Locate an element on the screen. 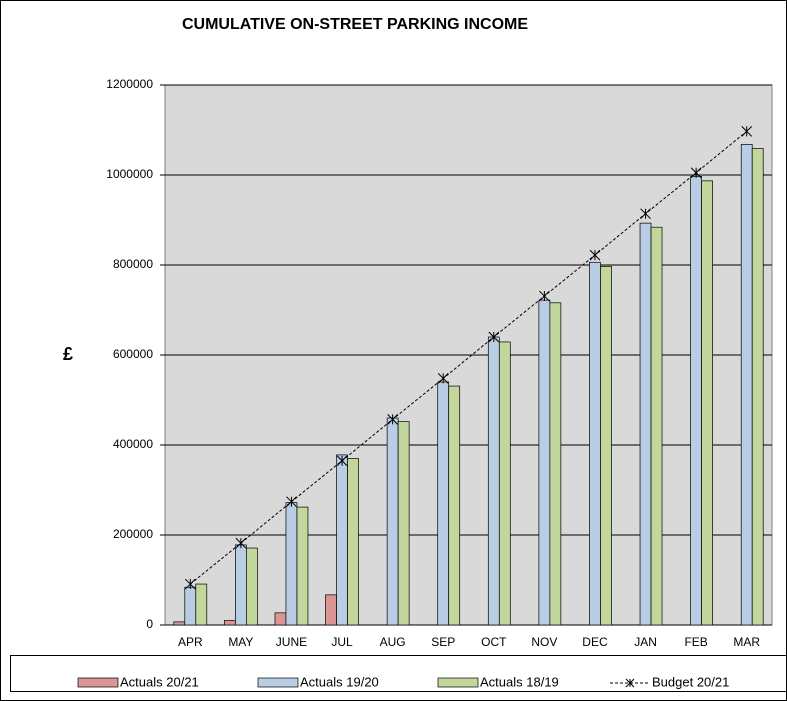 This screenshot has height=701, width=787. x-tick-label: AUG is located at coordinates (393, 642).